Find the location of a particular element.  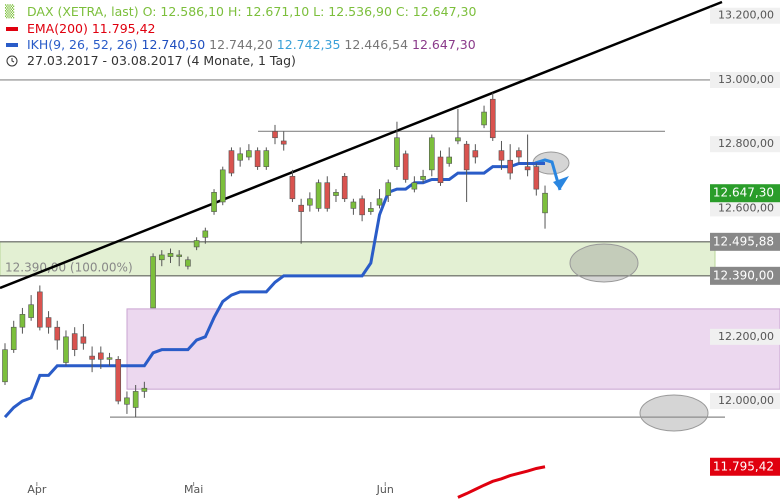

clock-hand is located at coordinates (13, 60).